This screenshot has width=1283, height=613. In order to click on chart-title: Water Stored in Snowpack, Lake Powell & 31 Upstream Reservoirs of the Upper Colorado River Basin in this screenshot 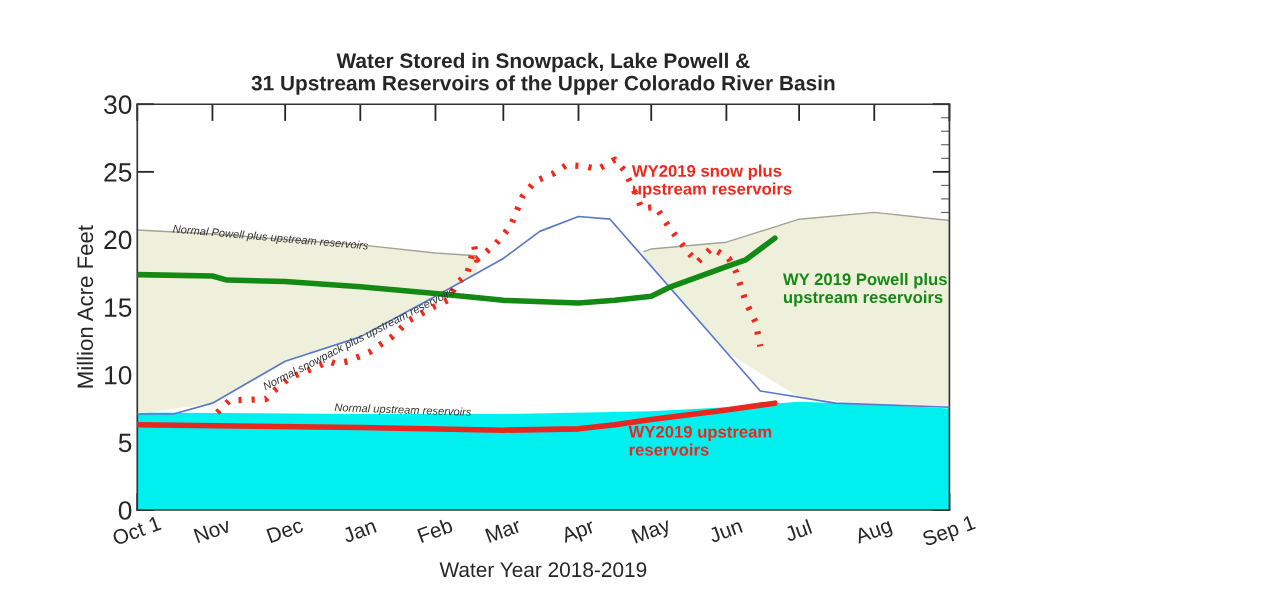, I will do `click(543, 73)`.